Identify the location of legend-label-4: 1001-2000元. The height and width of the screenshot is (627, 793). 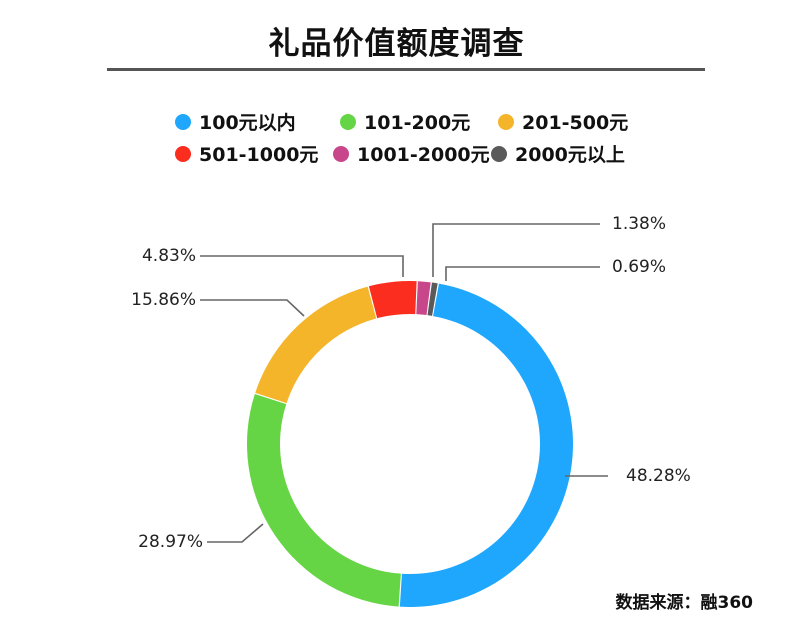
(423, 155).